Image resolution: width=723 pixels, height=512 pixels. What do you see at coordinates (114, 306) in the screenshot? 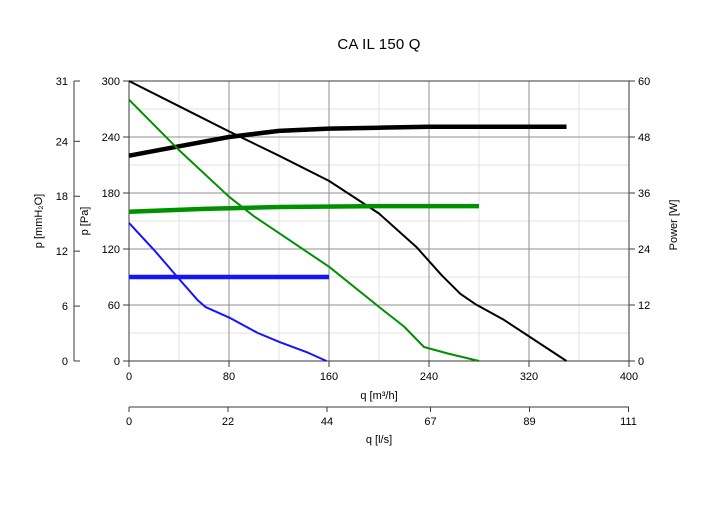
I see `tick-label-pa: 60` at bounding box center [114, 306].